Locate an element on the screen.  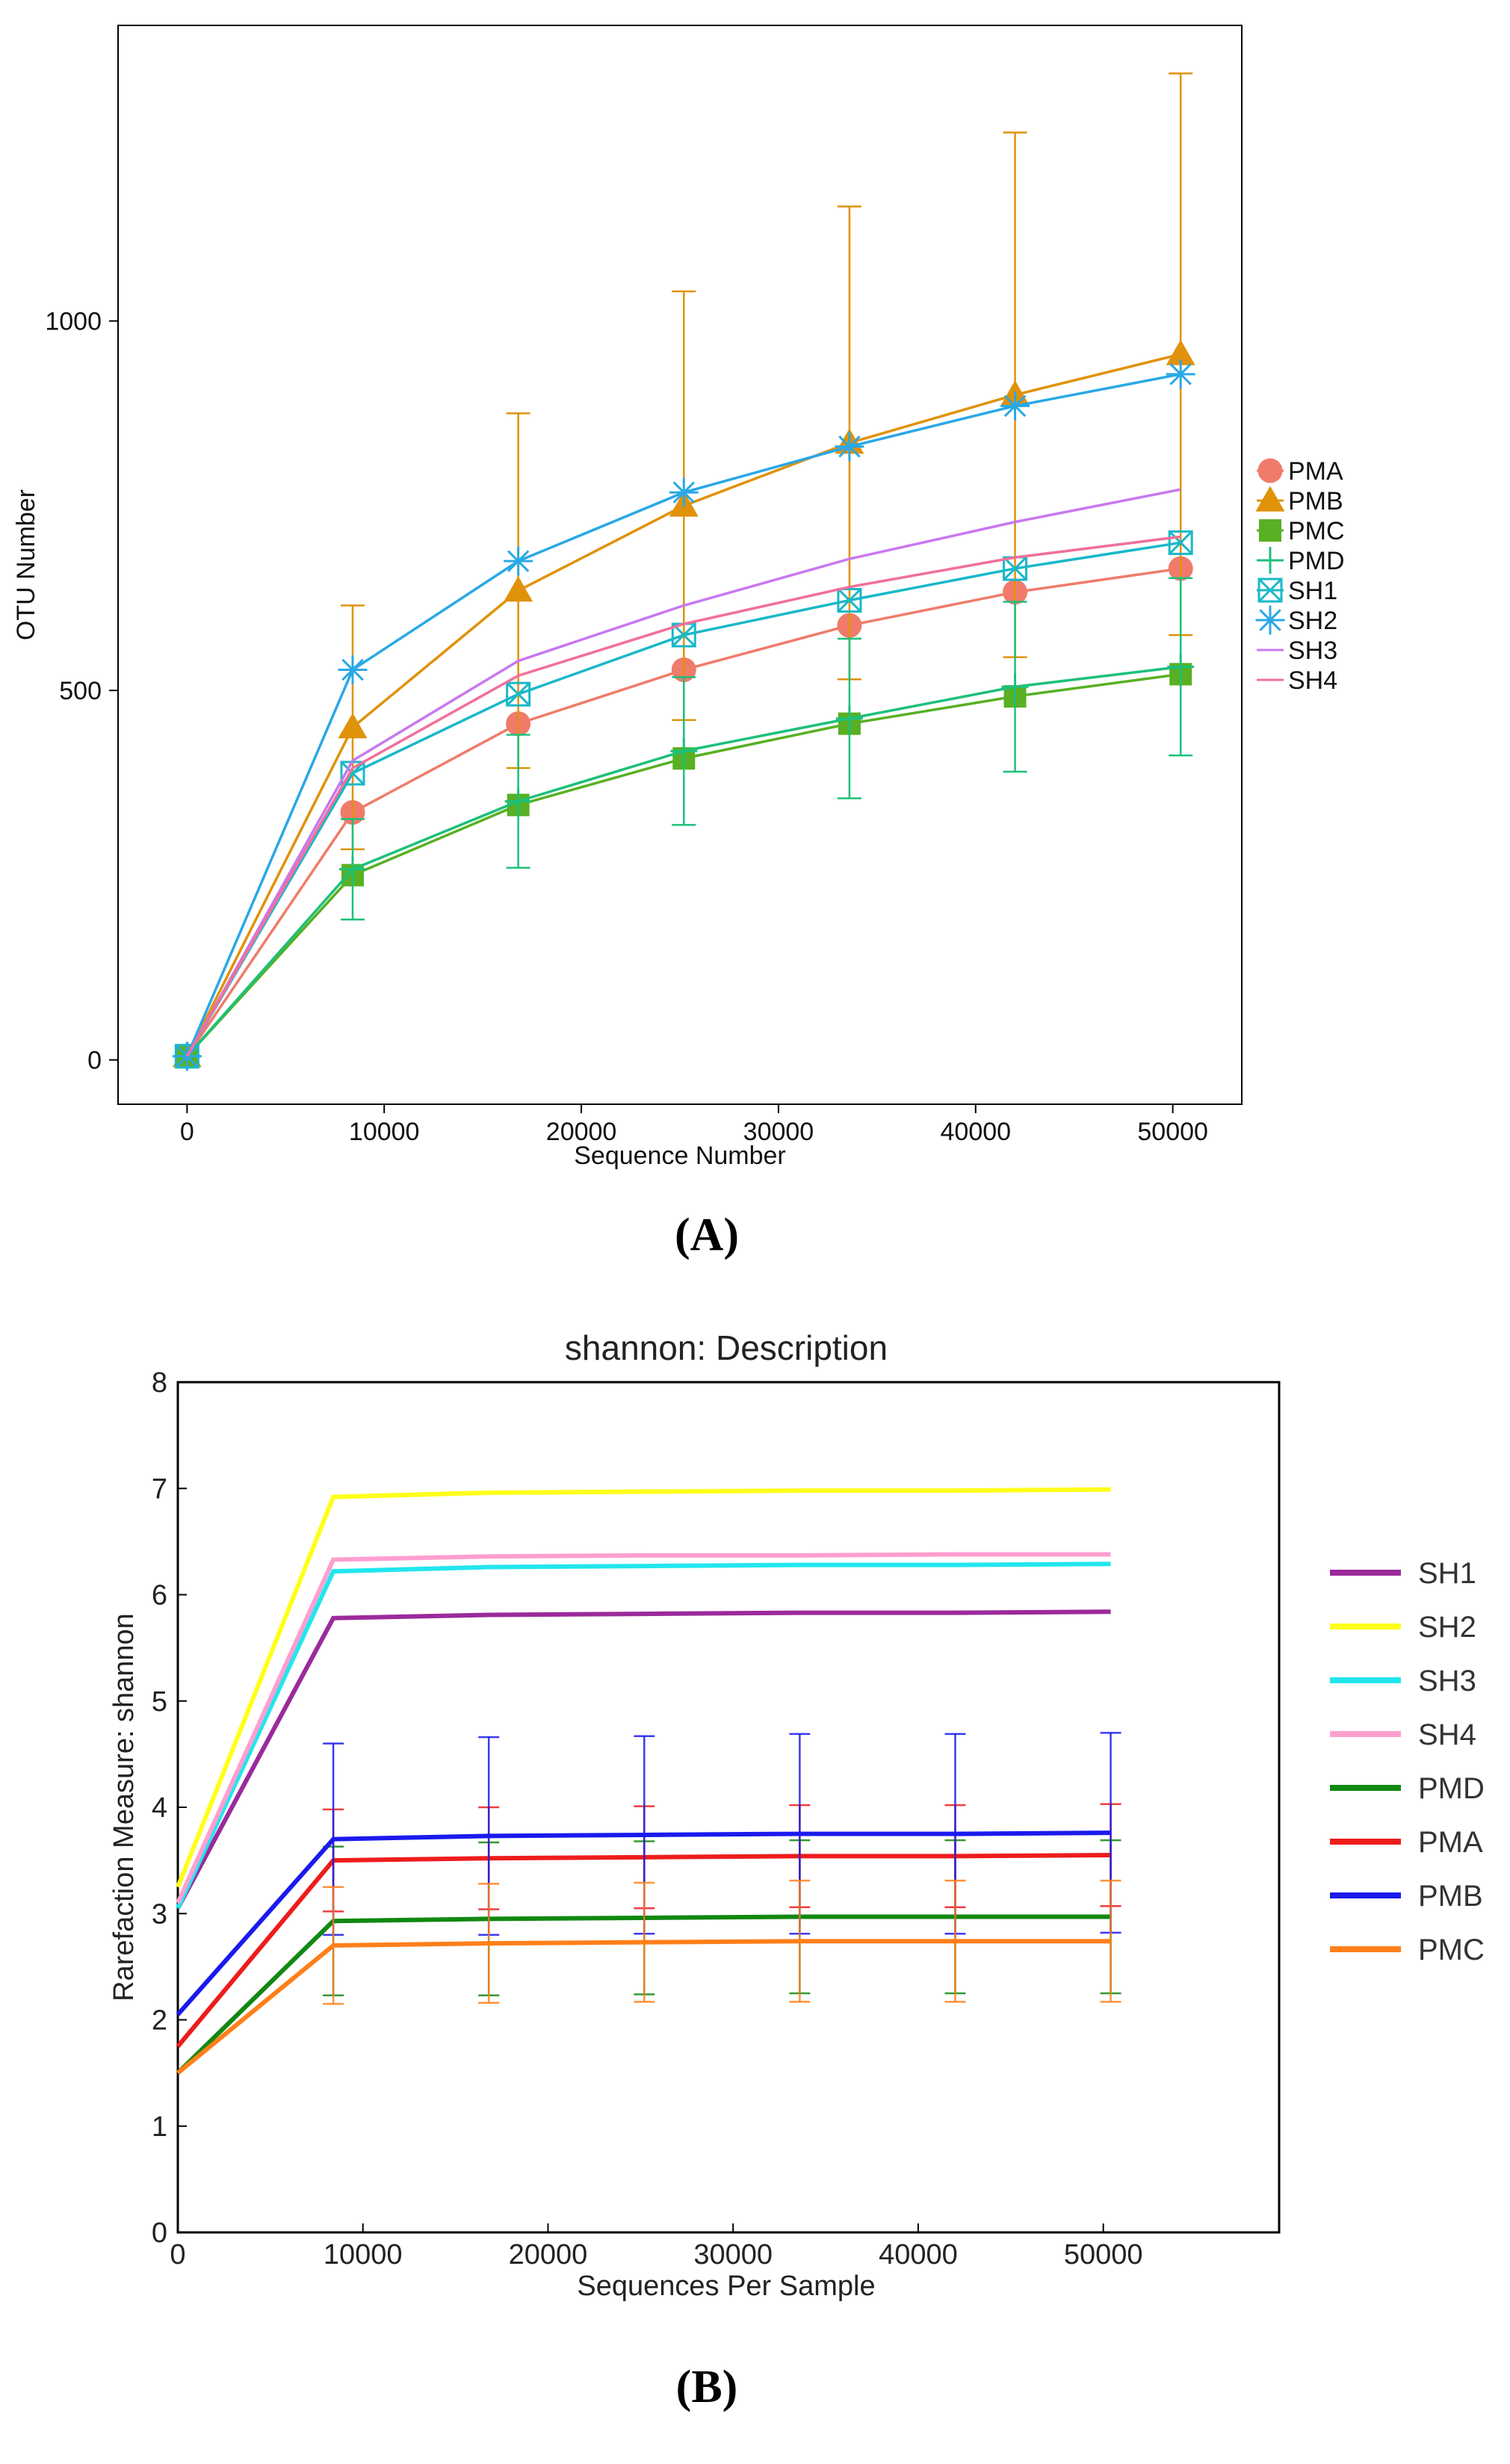
panel-label-a: (A) is located at coordinates (707, 1235).